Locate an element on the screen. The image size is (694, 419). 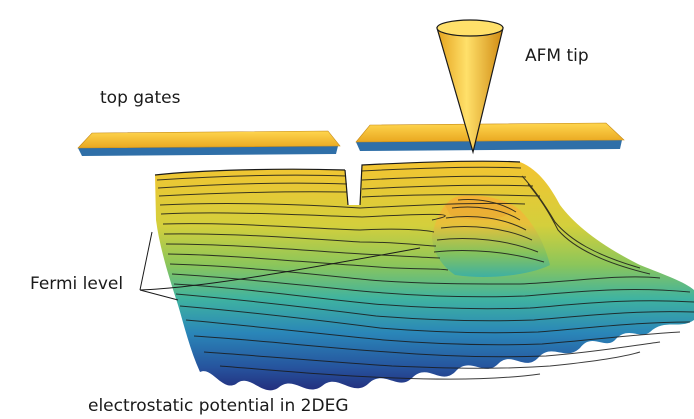
top-gate-left is located at coordinates (209, 143).